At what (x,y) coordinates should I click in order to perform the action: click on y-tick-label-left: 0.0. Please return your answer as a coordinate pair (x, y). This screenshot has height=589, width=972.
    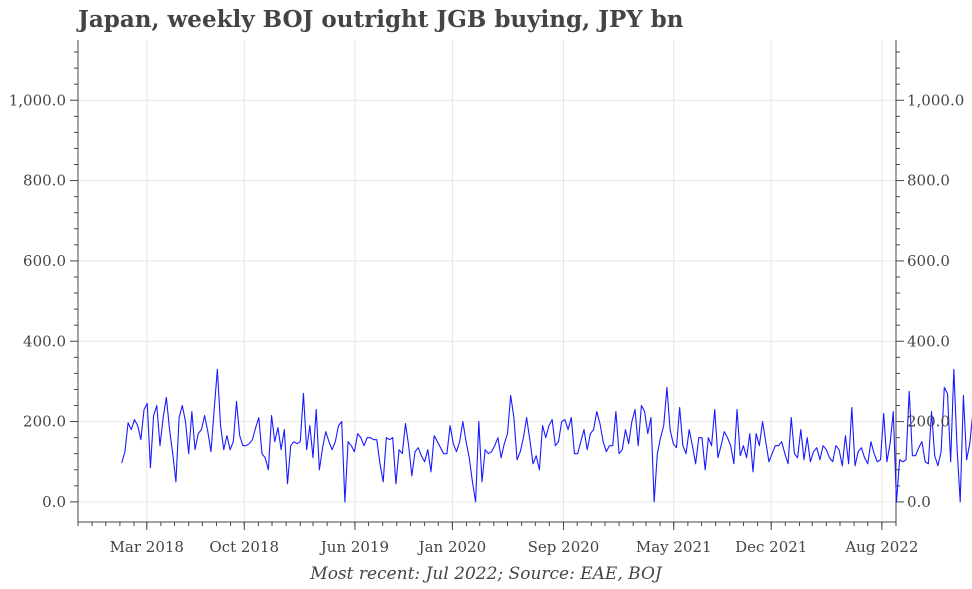
    Looking at the image, I should click on (54, 502).